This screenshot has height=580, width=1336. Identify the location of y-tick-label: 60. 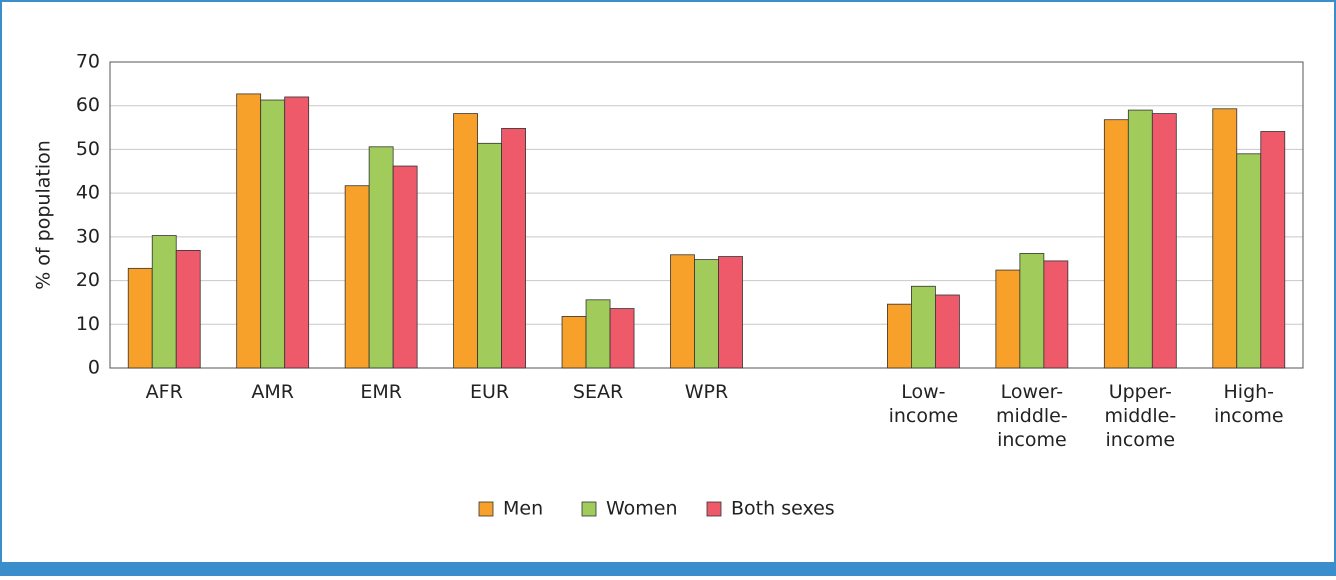
(88, 105).